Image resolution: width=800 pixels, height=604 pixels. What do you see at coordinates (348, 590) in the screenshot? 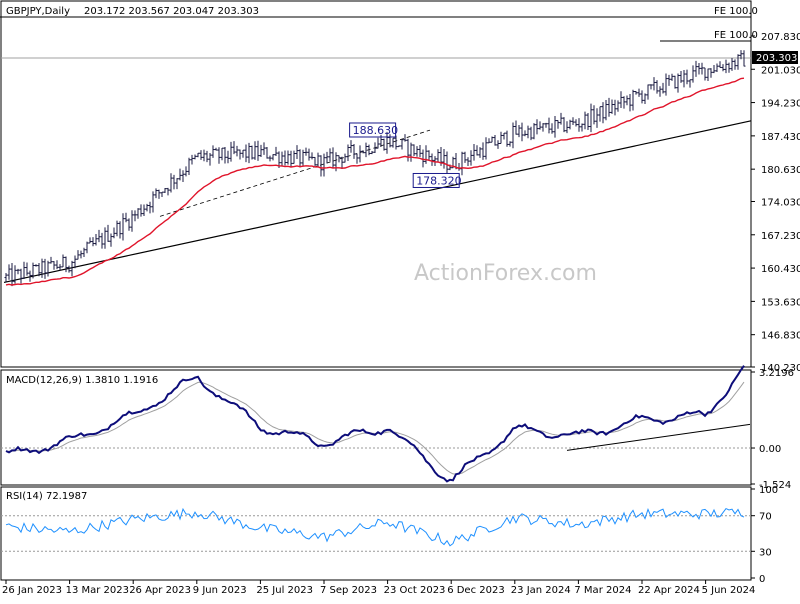
I see `x-tick-label: 7 Sep 2023` at bounding box center [348, 590].